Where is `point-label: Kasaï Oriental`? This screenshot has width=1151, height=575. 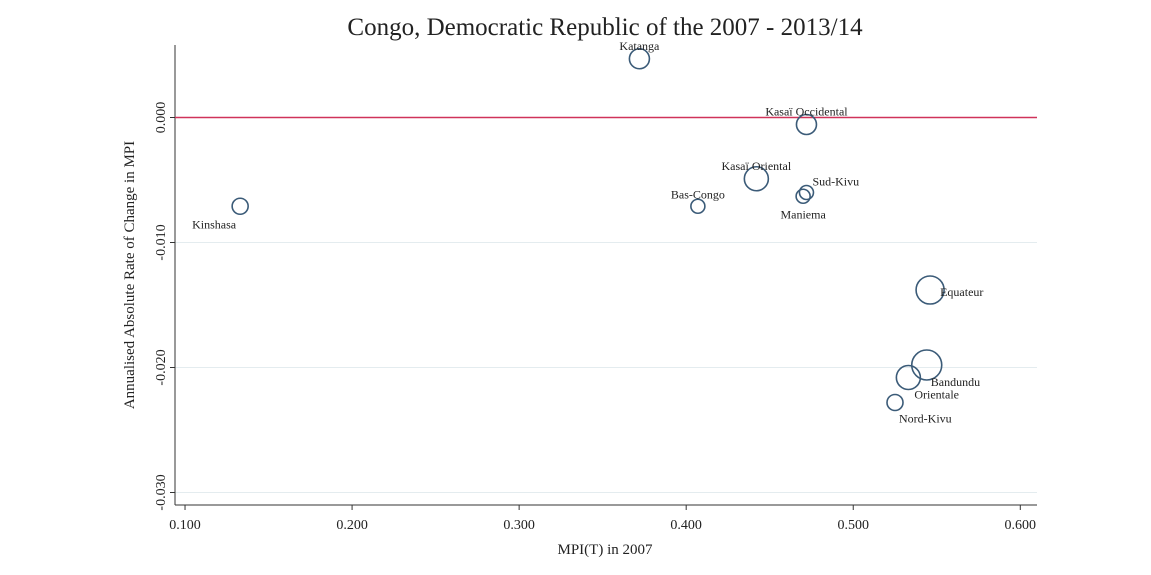 point-label: Kasaï Oriental is located at coordinates (757, 166).